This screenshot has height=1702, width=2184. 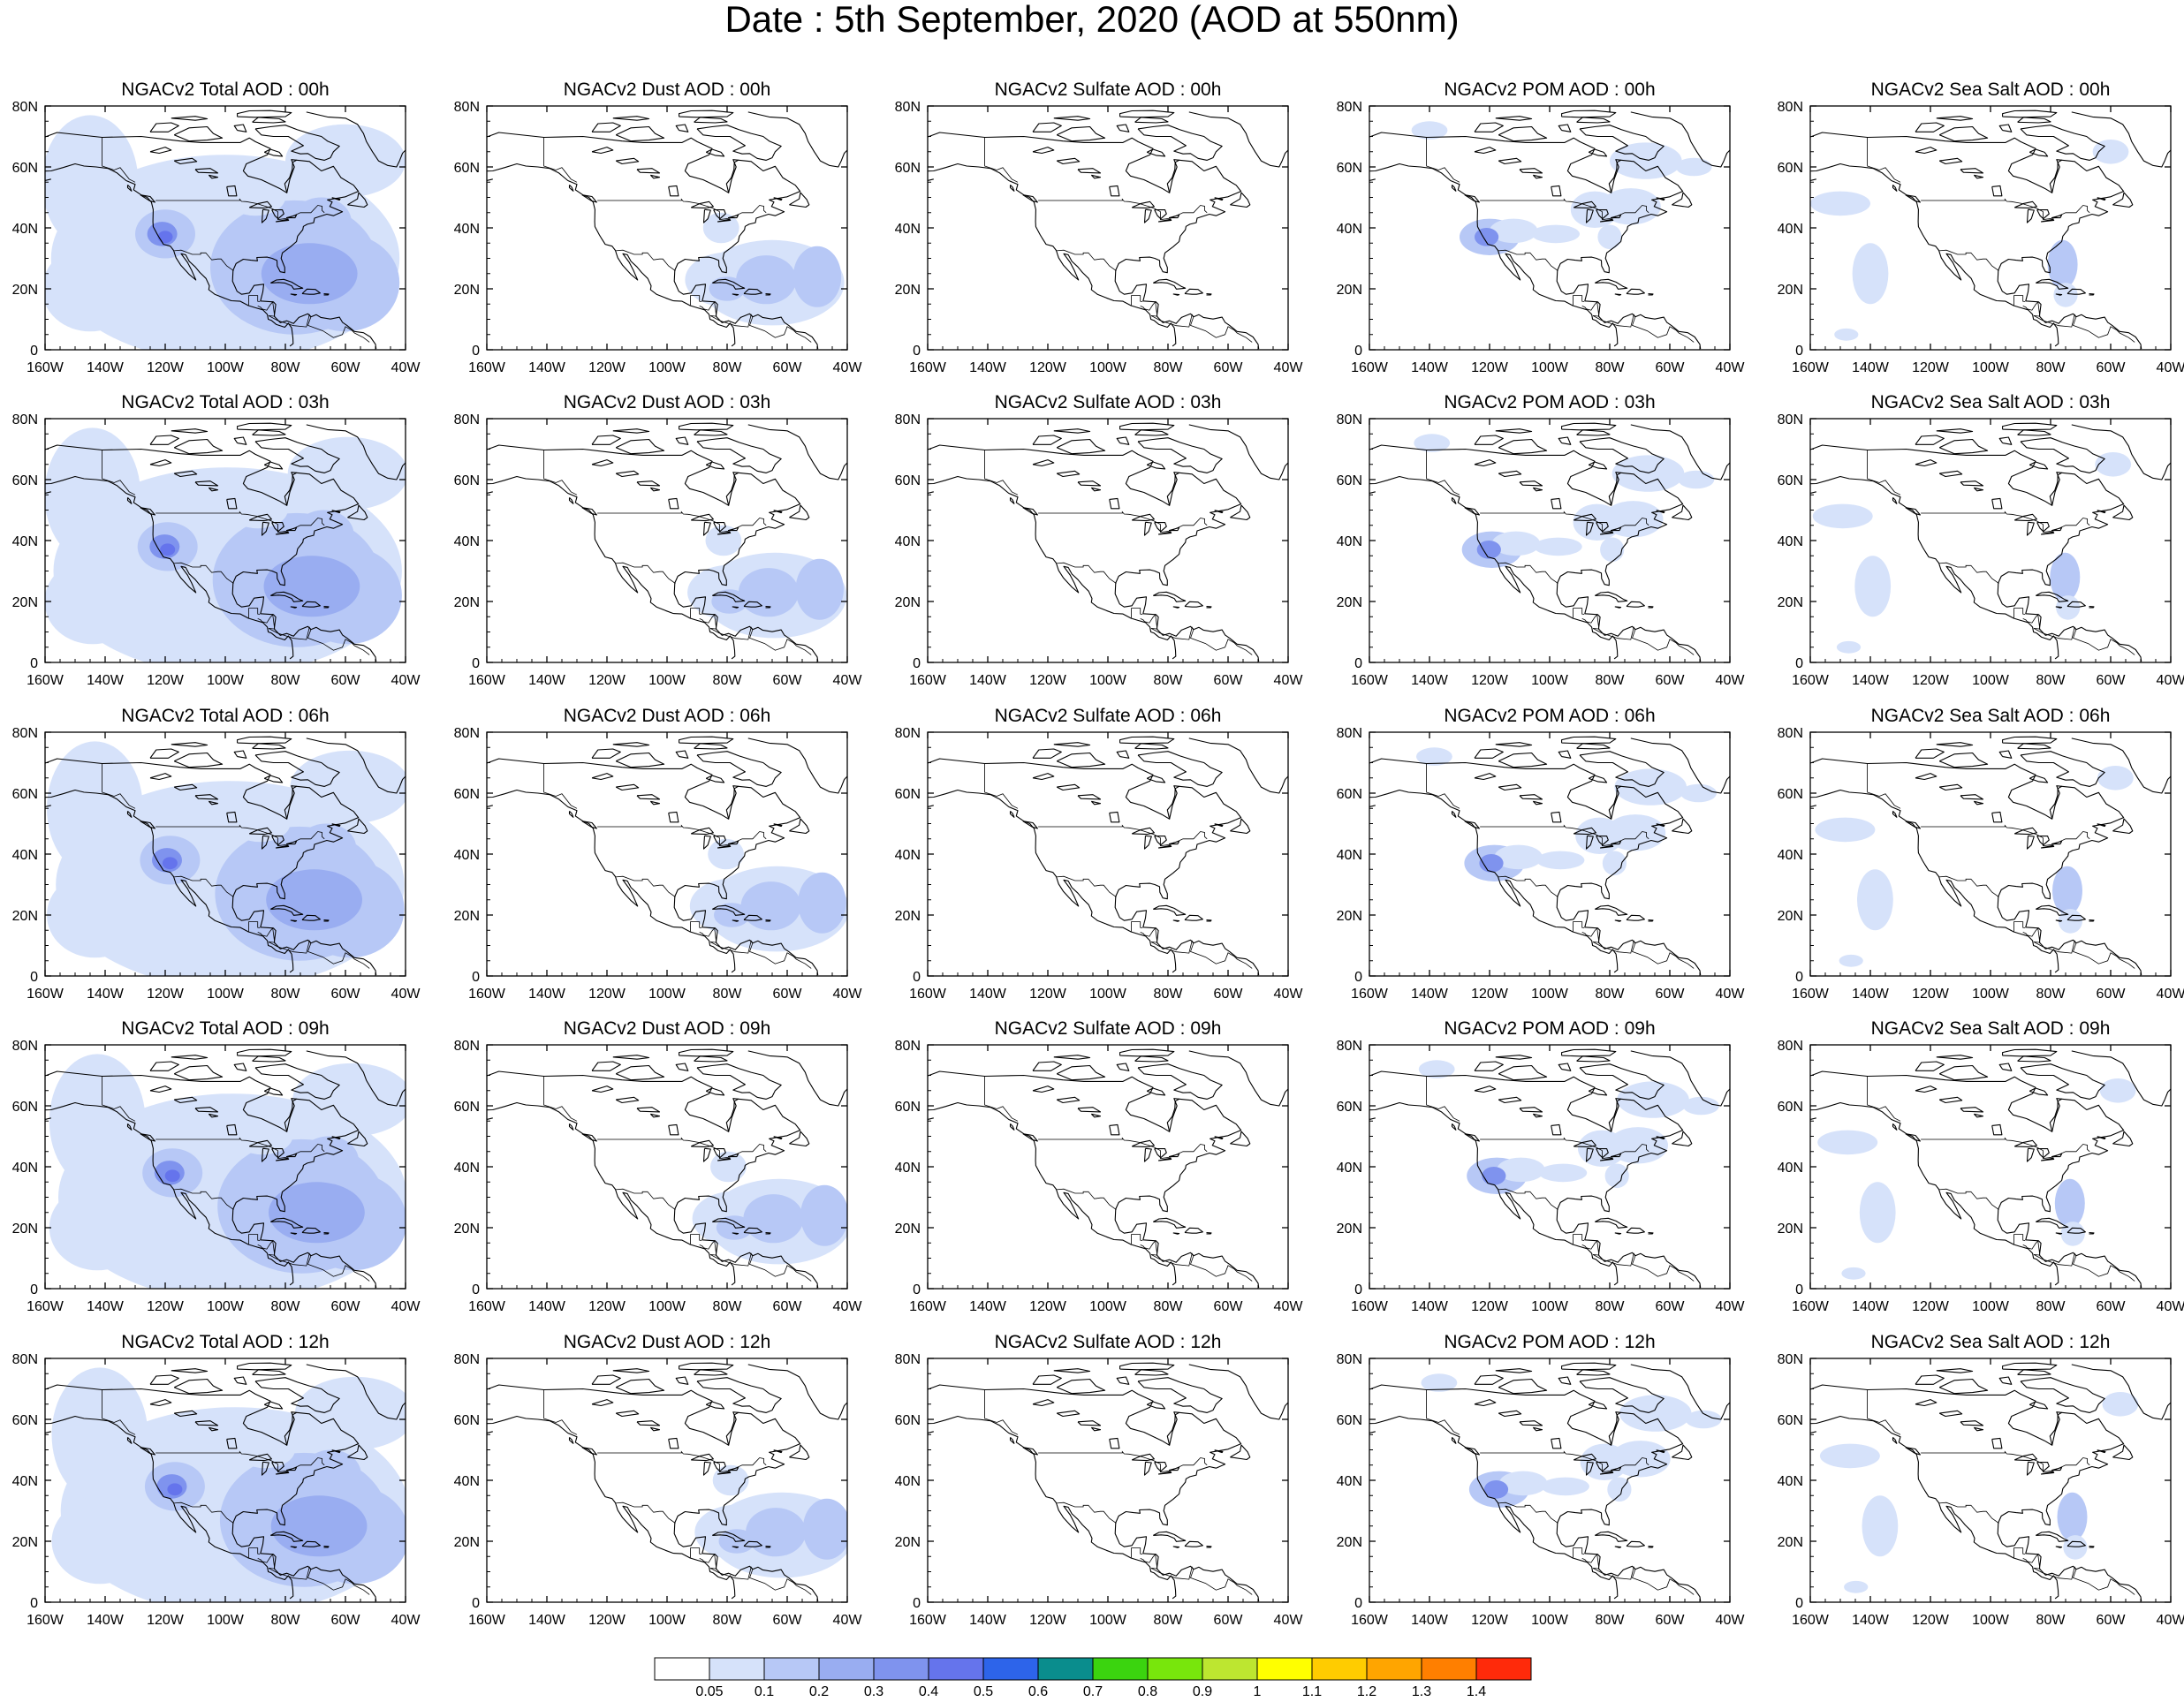 What do you see at coordinates (677, 1179) in the screenshot?
I see `national-borders` at bounding box center [677, 1179].